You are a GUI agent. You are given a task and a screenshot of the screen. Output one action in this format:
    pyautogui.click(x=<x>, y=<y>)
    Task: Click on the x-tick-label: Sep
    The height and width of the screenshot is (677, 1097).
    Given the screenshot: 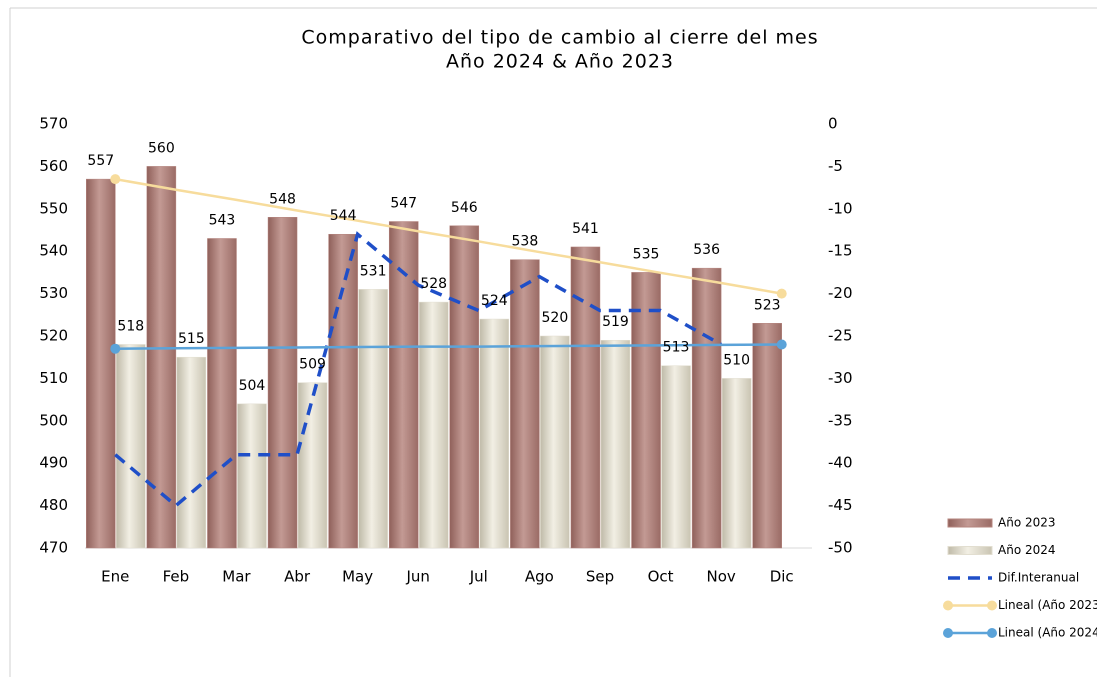 What is the action you would take?
    pyautogui.click(x=600, y=577)
    